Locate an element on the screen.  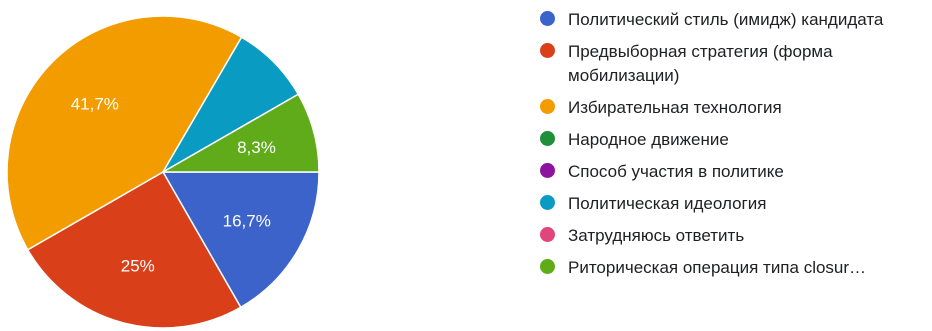
legend-item: Способ участия в политике is located at coordinates (735, 172).